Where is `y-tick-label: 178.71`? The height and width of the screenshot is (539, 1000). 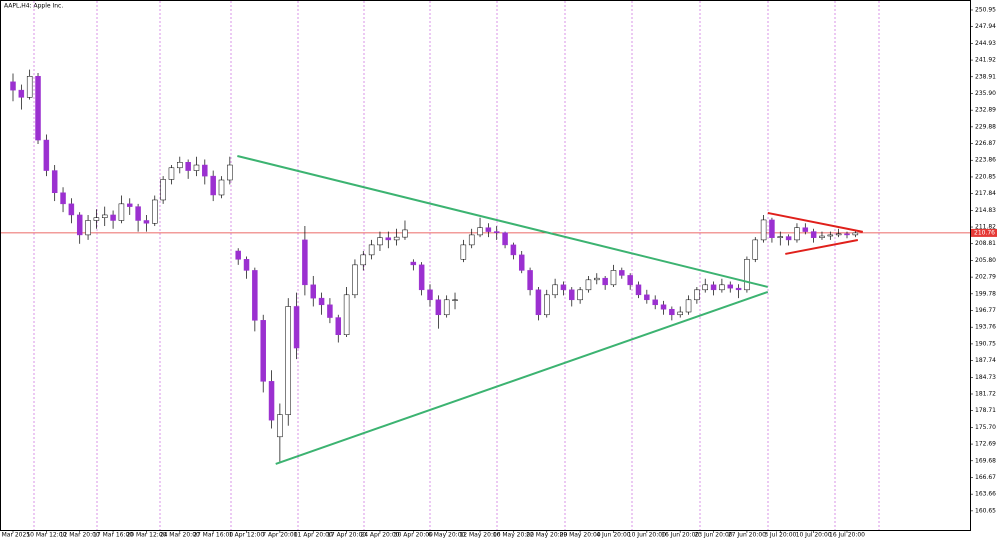
y-tick-label: 178.71 is located at coordinates (985, 410).